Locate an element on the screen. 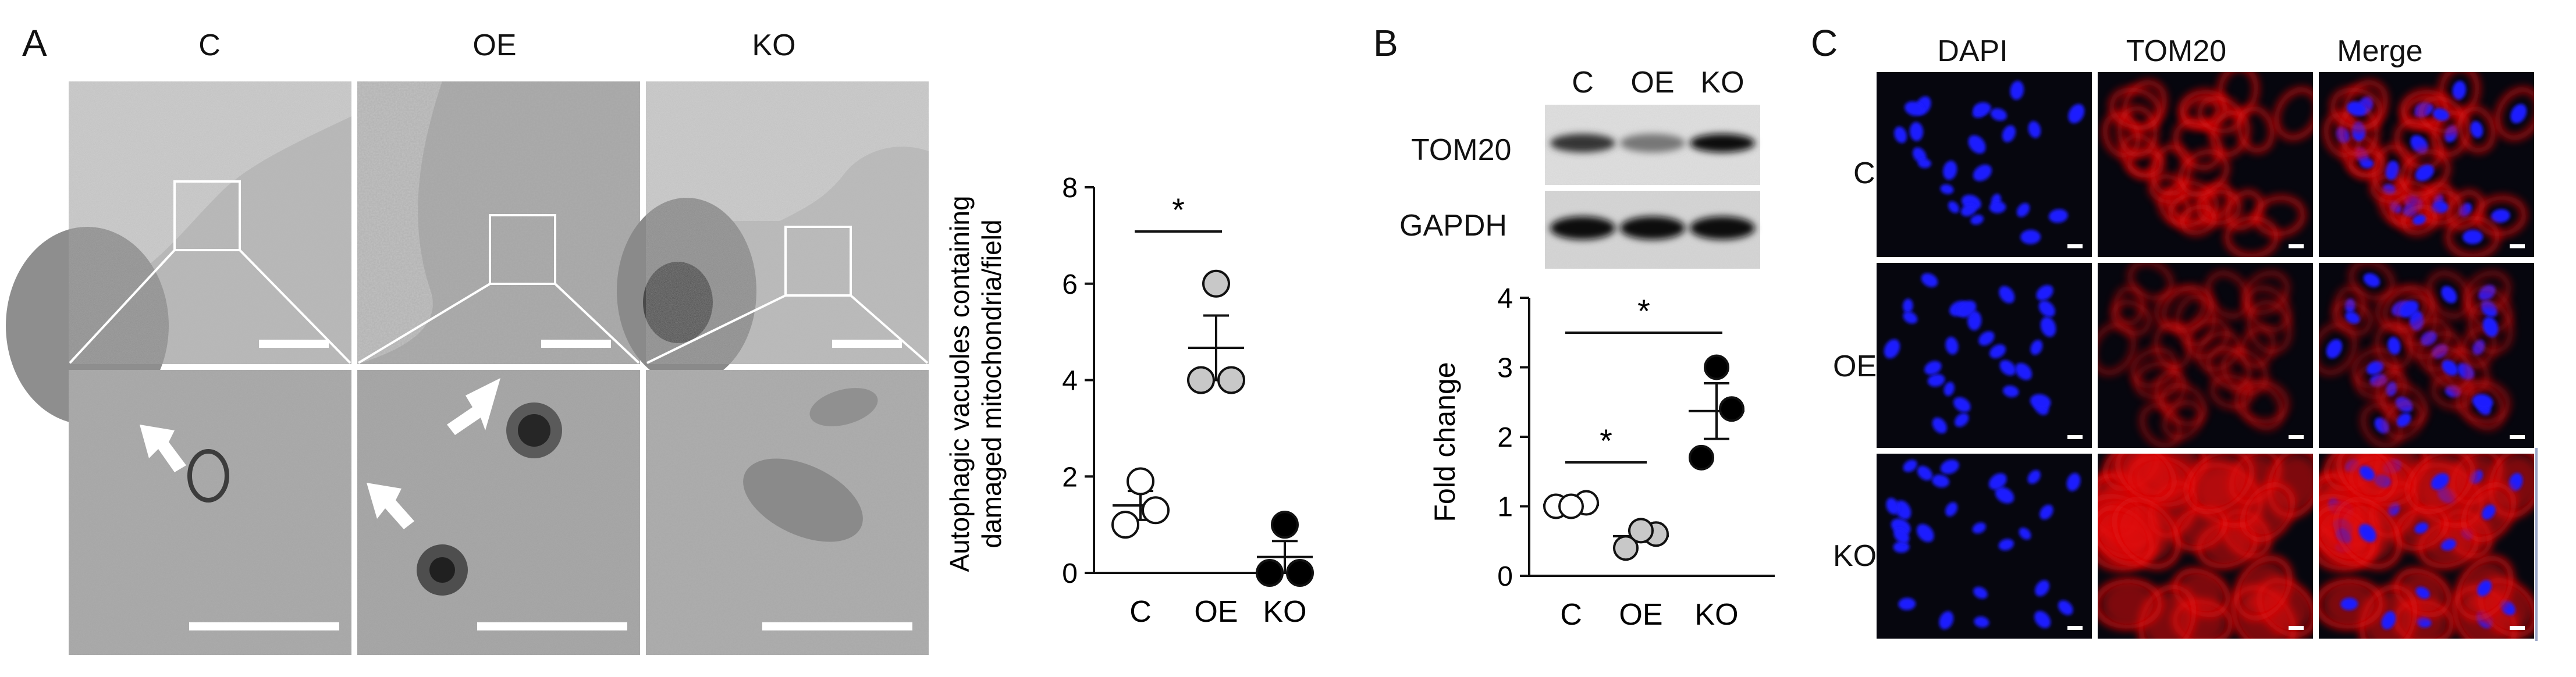  em-top-oe is located at coordinates (499, 222).